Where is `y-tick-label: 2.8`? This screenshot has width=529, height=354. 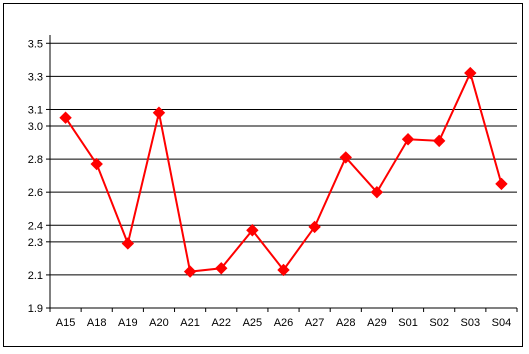
y-tick-label: 2.8 is located at coordinates (35, 160).